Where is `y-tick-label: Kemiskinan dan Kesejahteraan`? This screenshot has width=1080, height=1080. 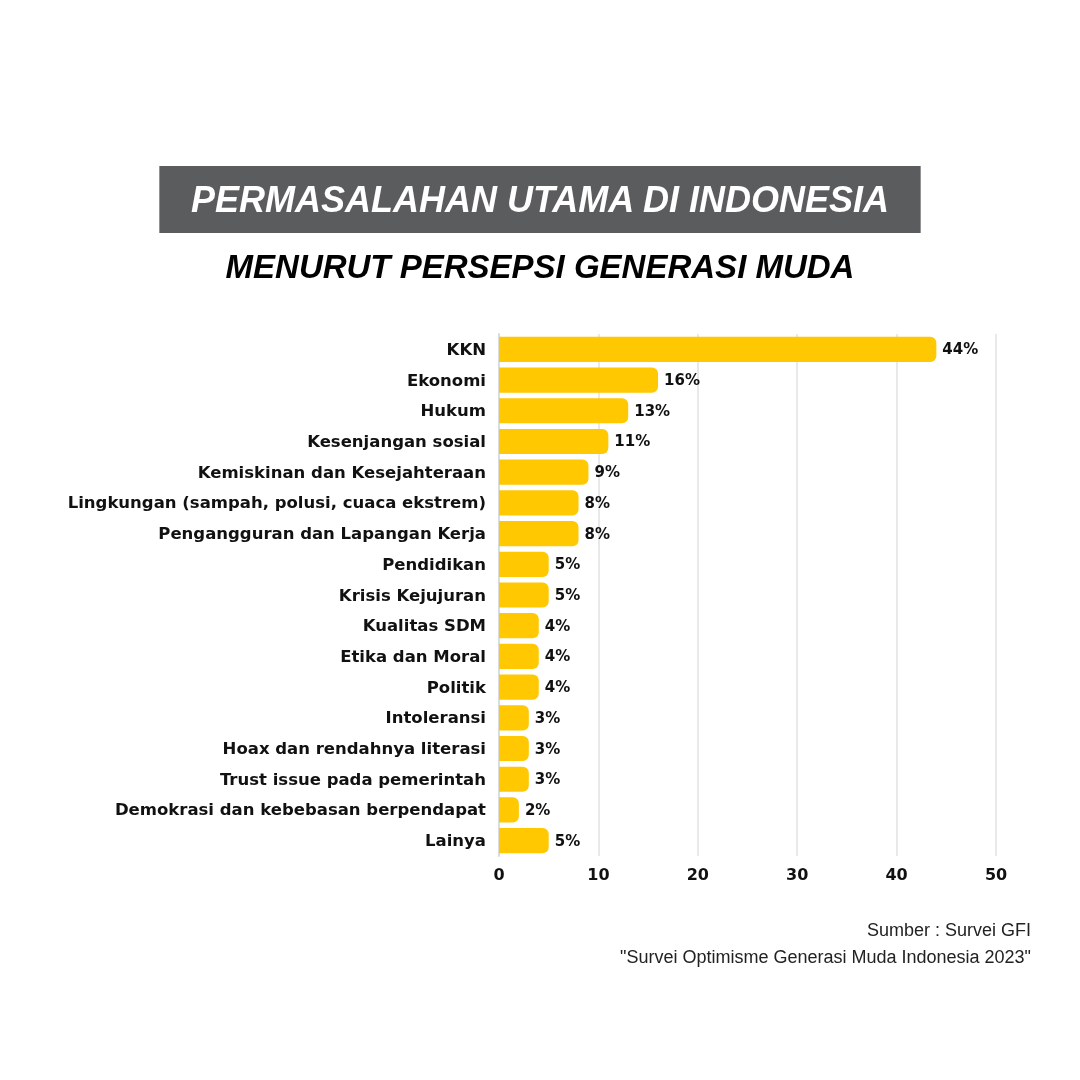 y-tick-label: Kemiskinan dan Kesejahteraan is located at coordinates (341, 472).